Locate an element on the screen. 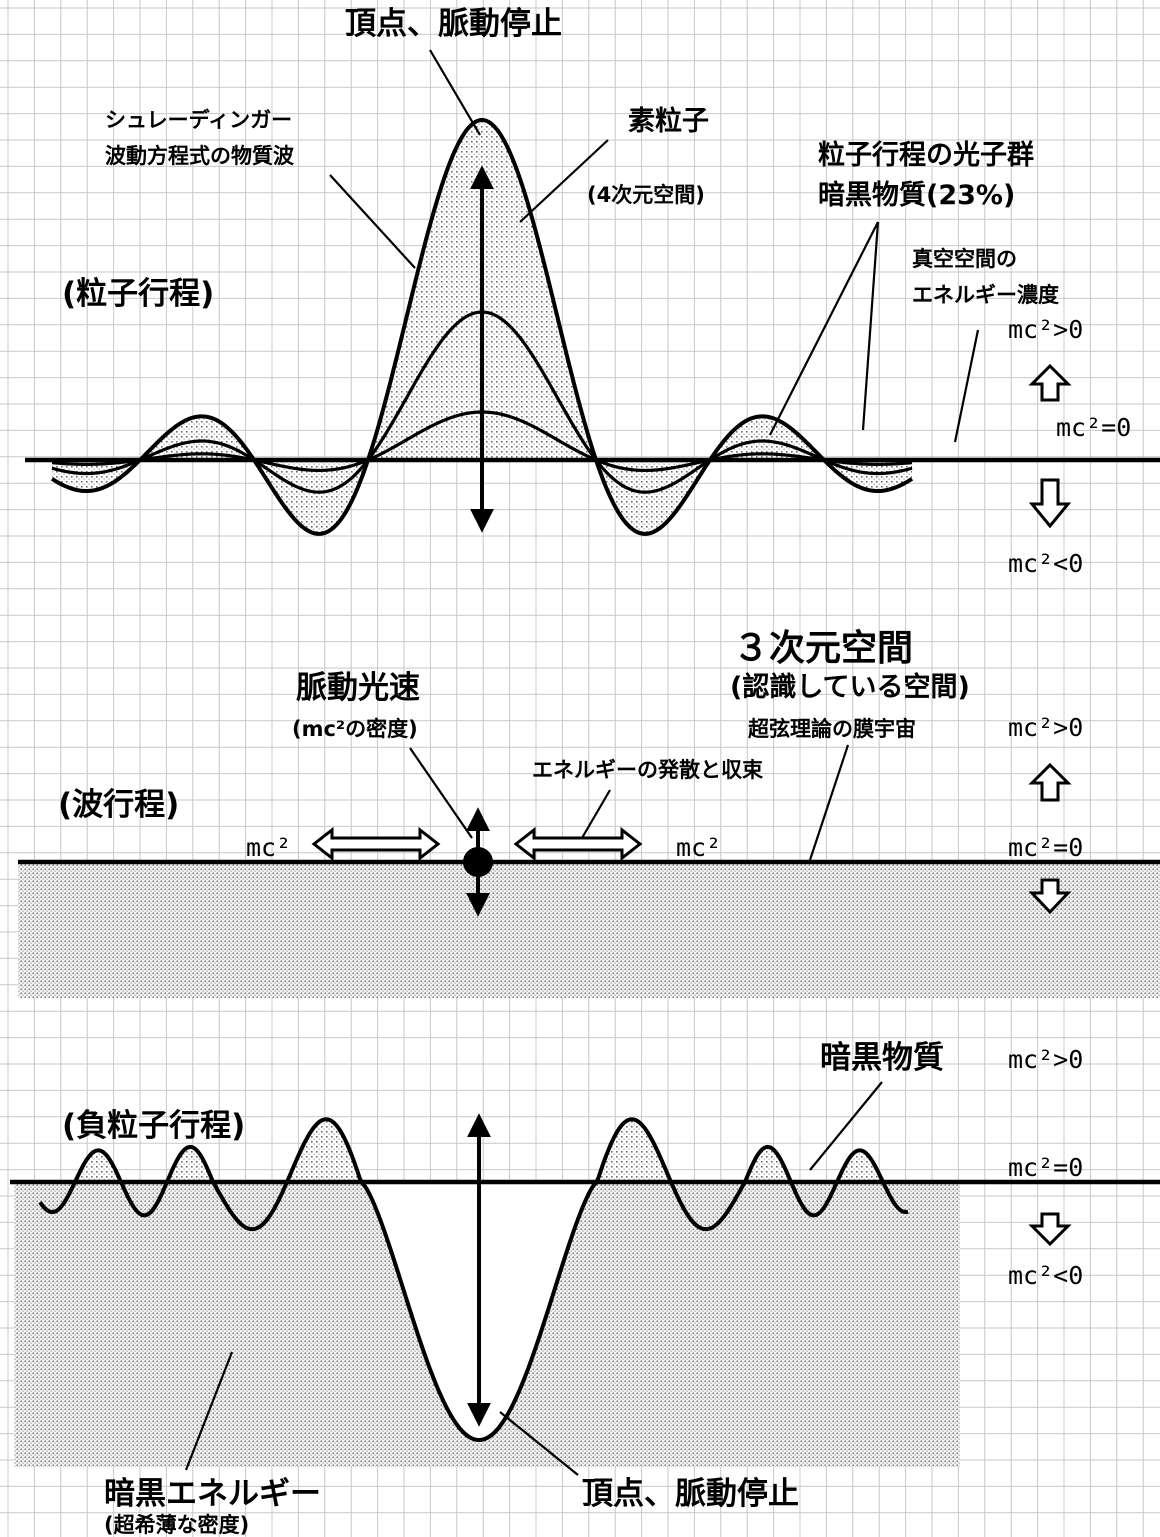  vacuum-label-2: エネルギー濃度 is located at coordinates (985, 295).